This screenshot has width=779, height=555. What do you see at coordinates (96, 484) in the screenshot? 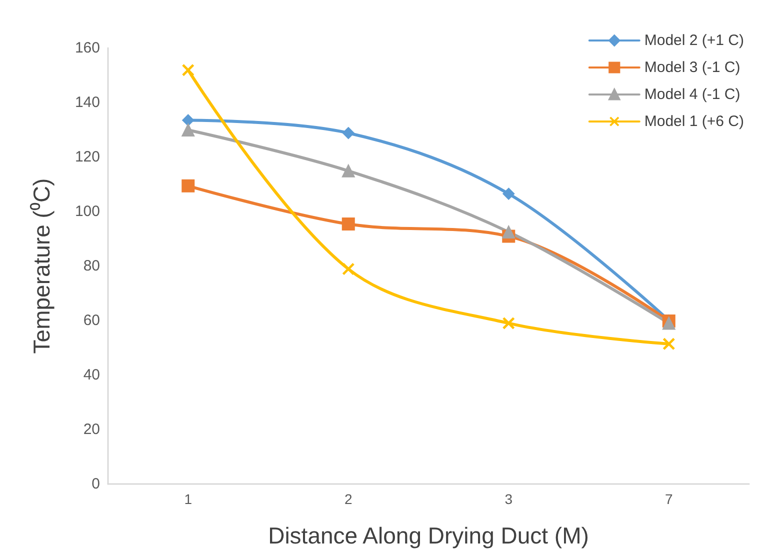
I see `y-tick-label: 0` at bounding box center [96, 484].